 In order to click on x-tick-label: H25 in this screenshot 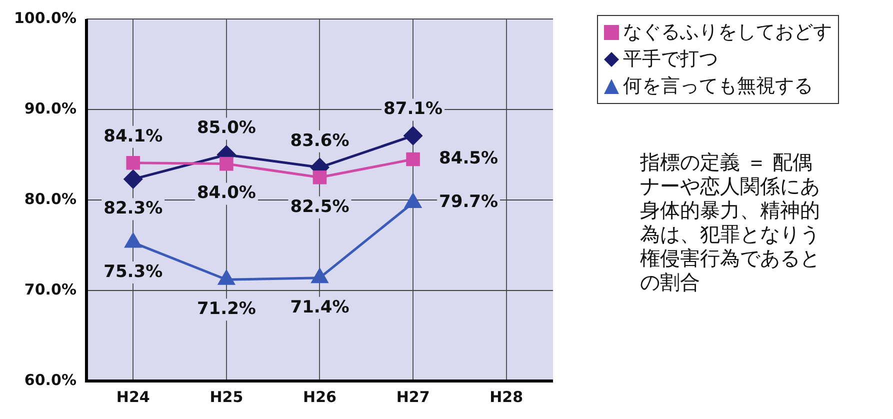, I will do `click(227, 397)`.